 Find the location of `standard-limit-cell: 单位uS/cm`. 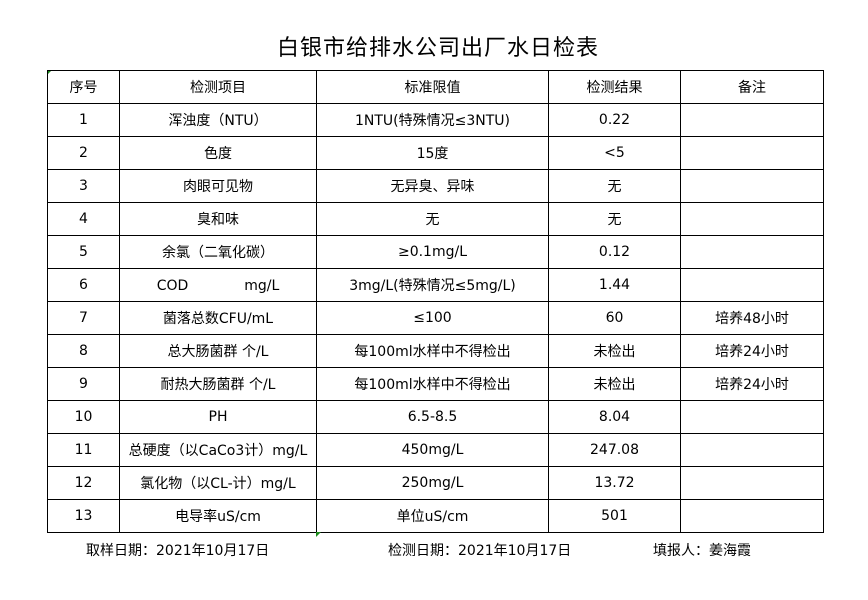

standard-limit-cell: 单位uS/cm is located at coordinates (432, 516).